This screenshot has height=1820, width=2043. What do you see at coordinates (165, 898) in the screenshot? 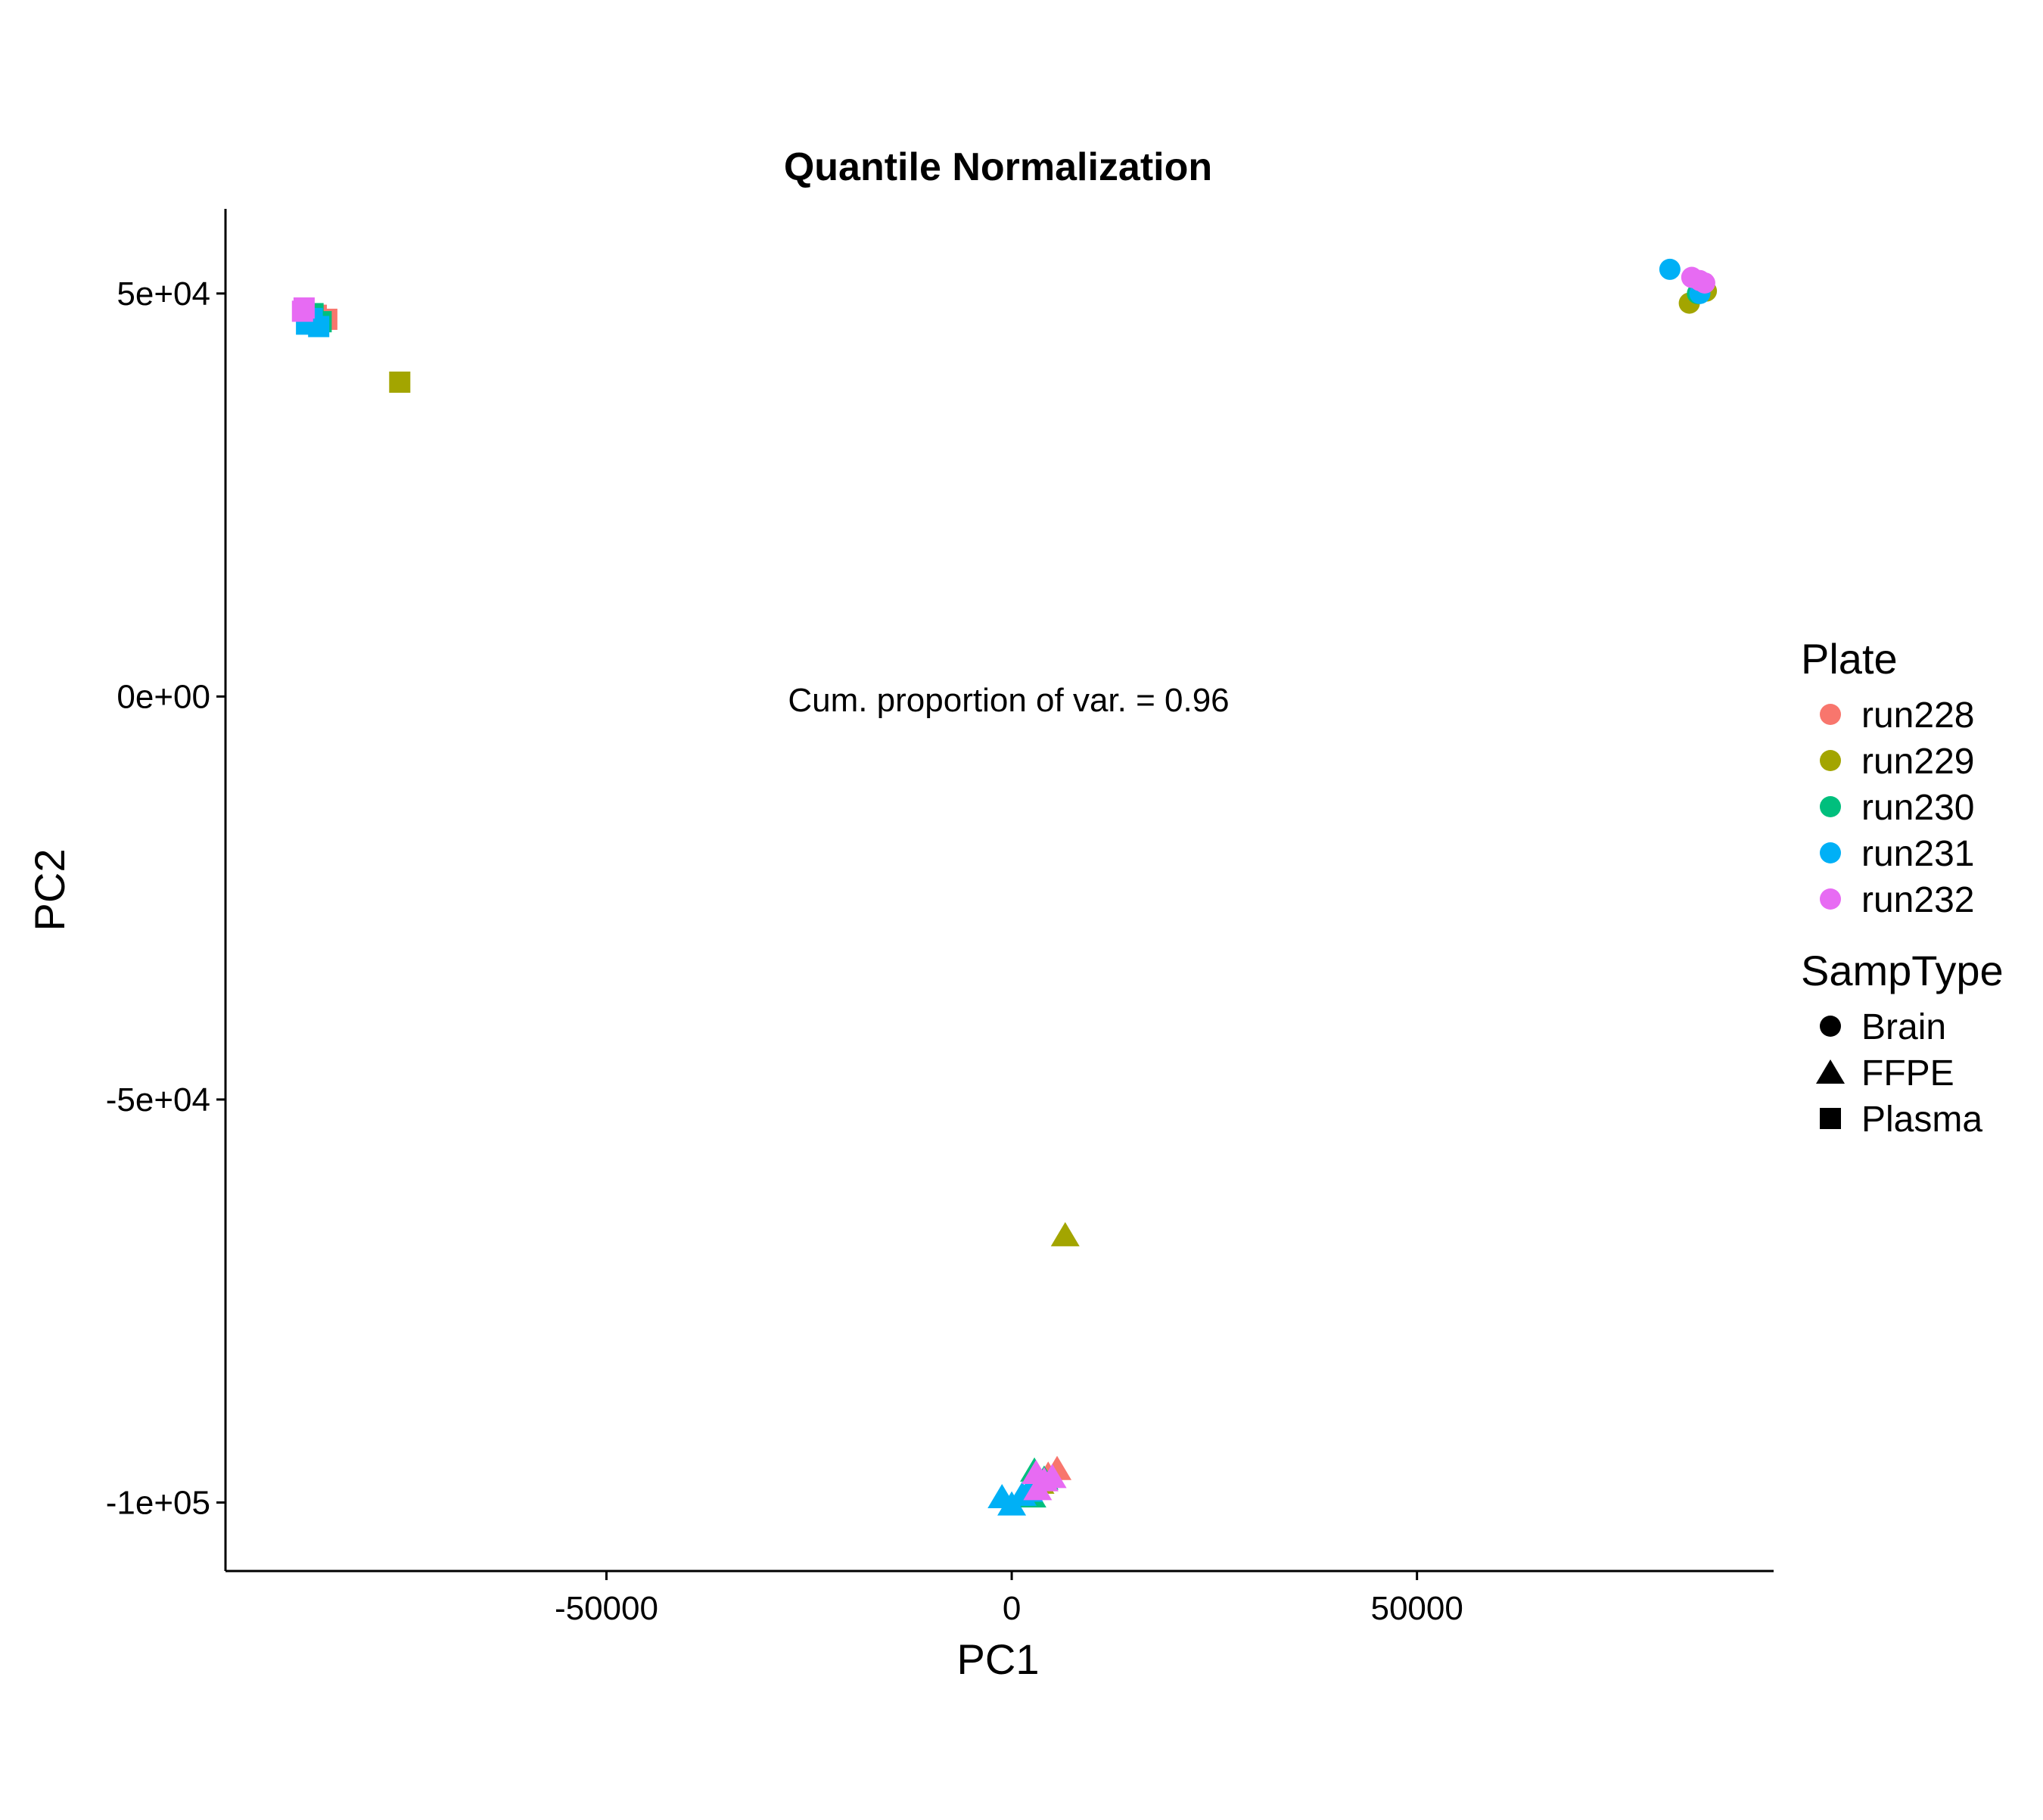
I see `y-ticks: 5e+04 0e+00 -5e+04 -1e+05` at bounding box center [165, 898].